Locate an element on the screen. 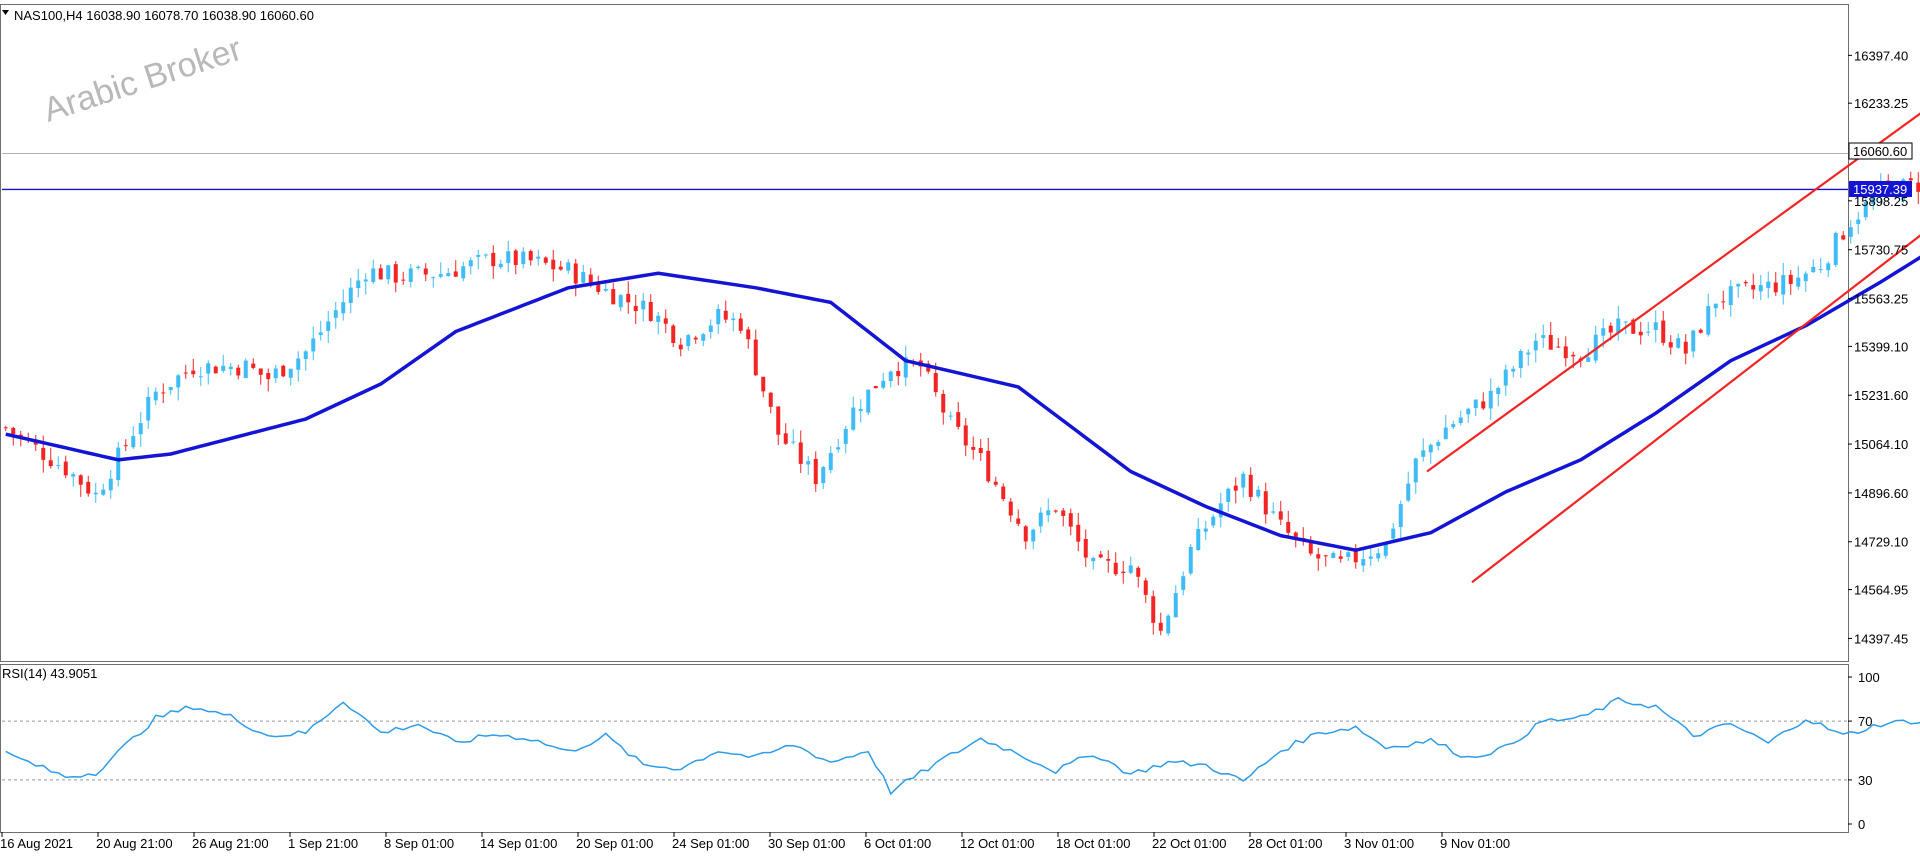 The height and width of the screenshot is (860, 1920). rsi-tick-label: 70 is located at coordinates (1865, 721).